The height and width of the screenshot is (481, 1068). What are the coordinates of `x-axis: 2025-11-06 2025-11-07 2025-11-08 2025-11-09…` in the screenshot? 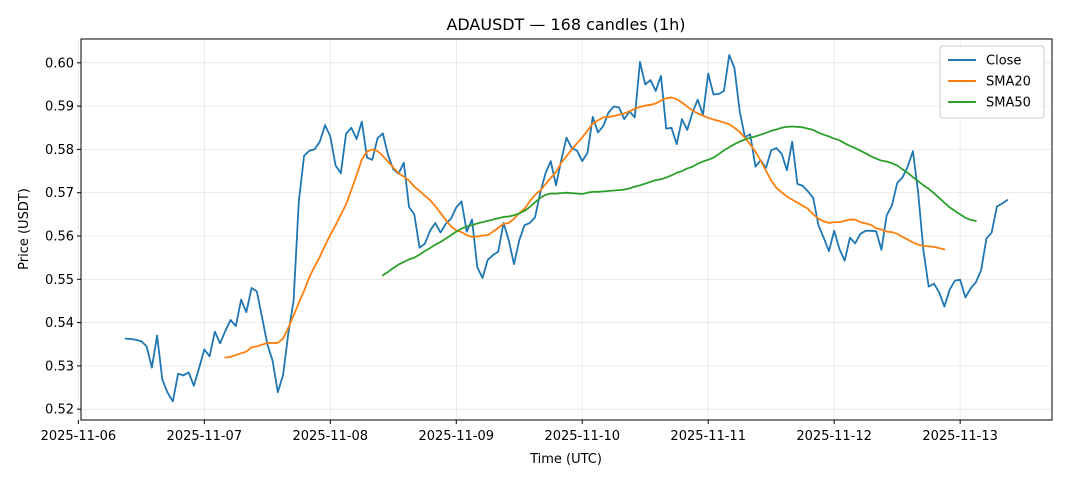 It's located at (519, 432).